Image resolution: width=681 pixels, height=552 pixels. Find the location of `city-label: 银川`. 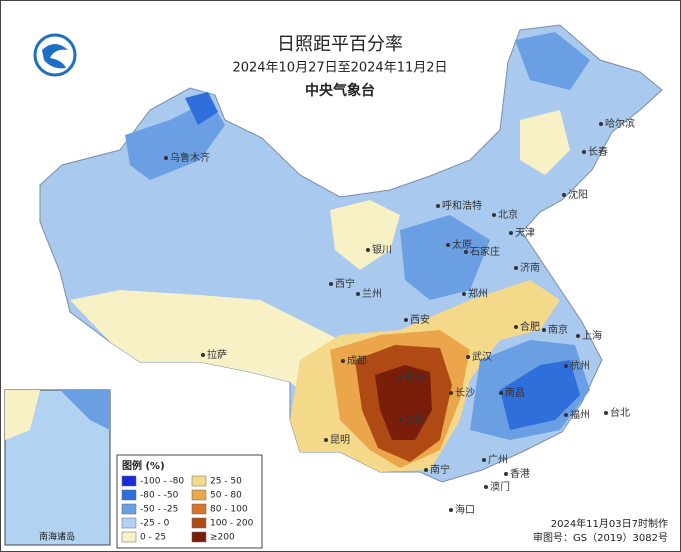

city-label: 银川 is located at coordinates (382, 249).